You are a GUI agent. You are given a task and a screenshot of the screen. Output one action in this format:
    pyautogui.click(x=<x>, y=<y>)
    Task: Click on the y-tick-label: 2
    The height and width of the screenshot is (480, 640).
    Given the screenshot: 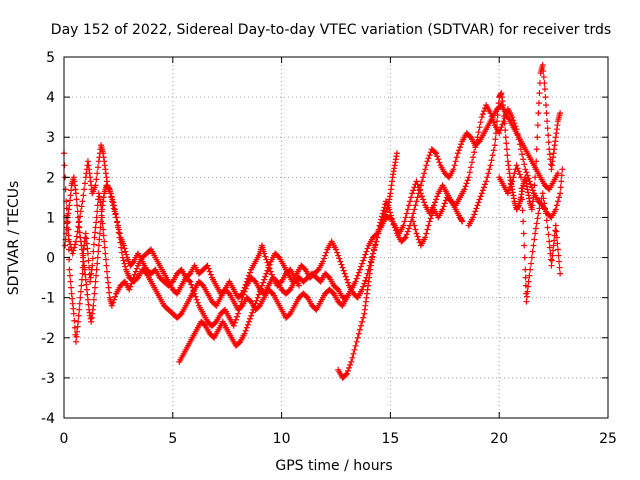 What is the action you would take?
    pyautogui.click(x=50, y=178)
    